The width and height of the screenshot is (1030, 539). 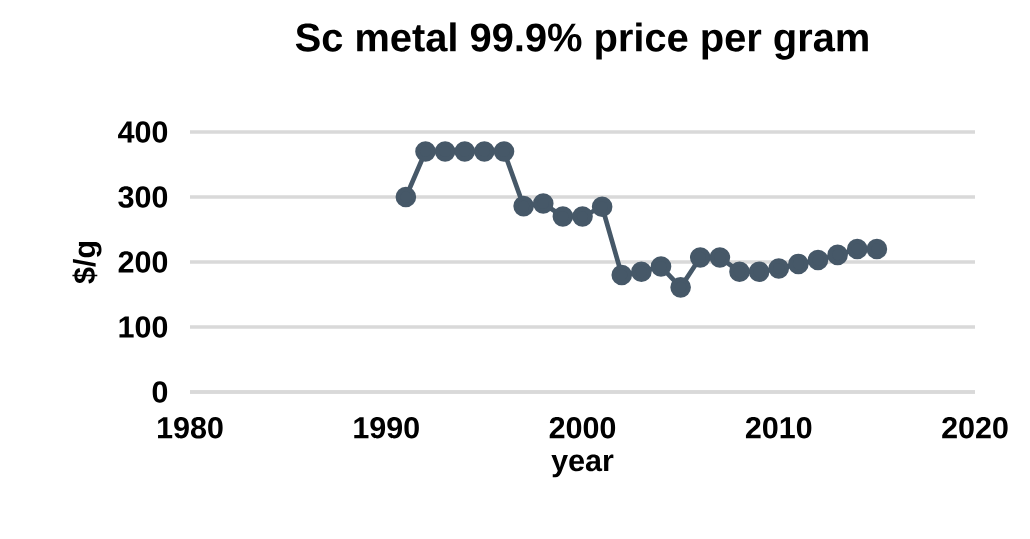 I want to click on x-tick-label: 1980, so click(x=190, y=427).